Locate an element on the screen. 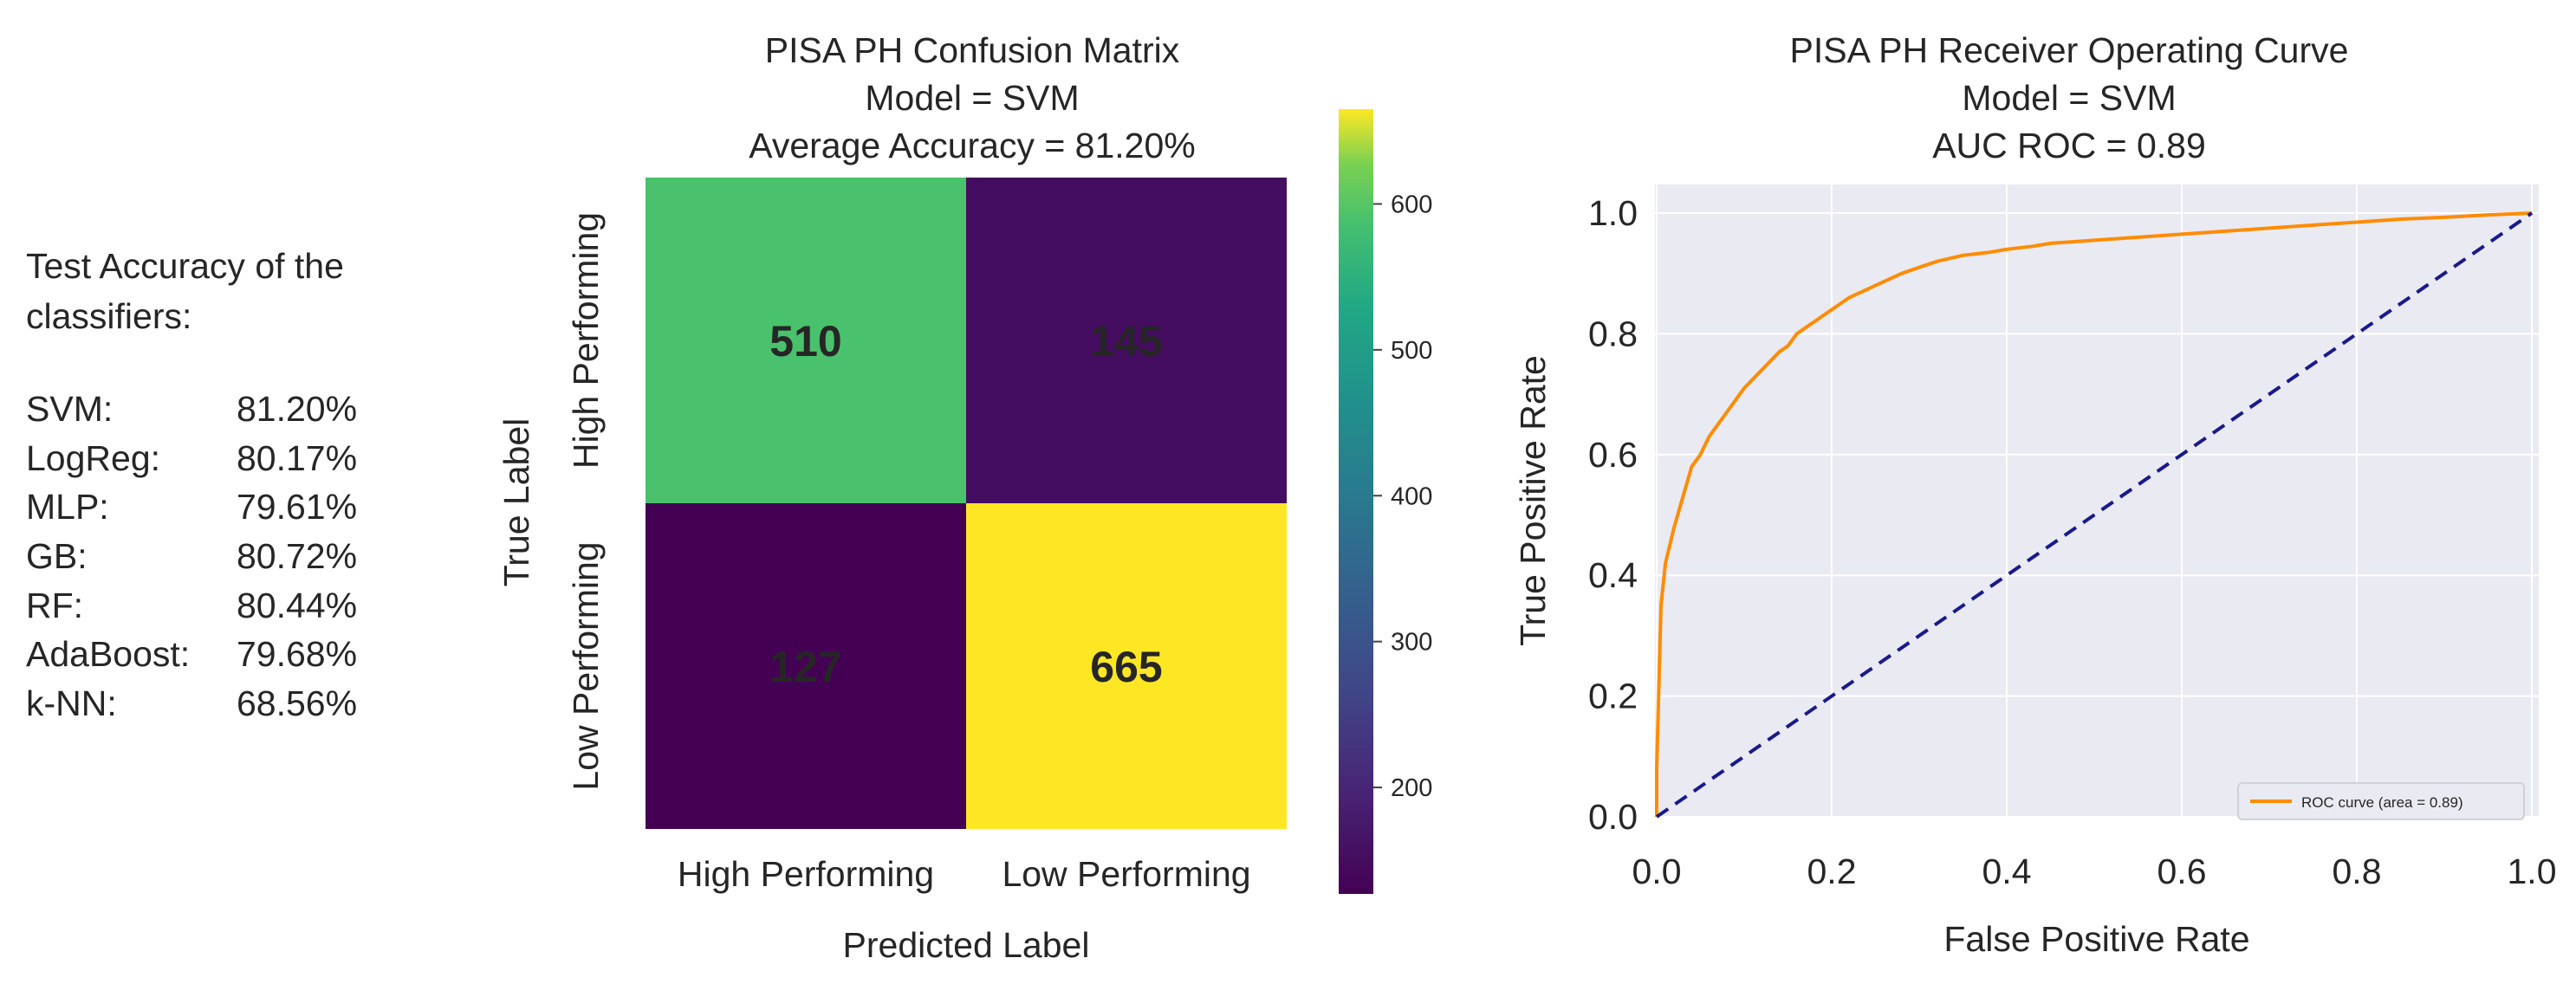  cm-cell-value: 510 is located at coordinates (805, 341).